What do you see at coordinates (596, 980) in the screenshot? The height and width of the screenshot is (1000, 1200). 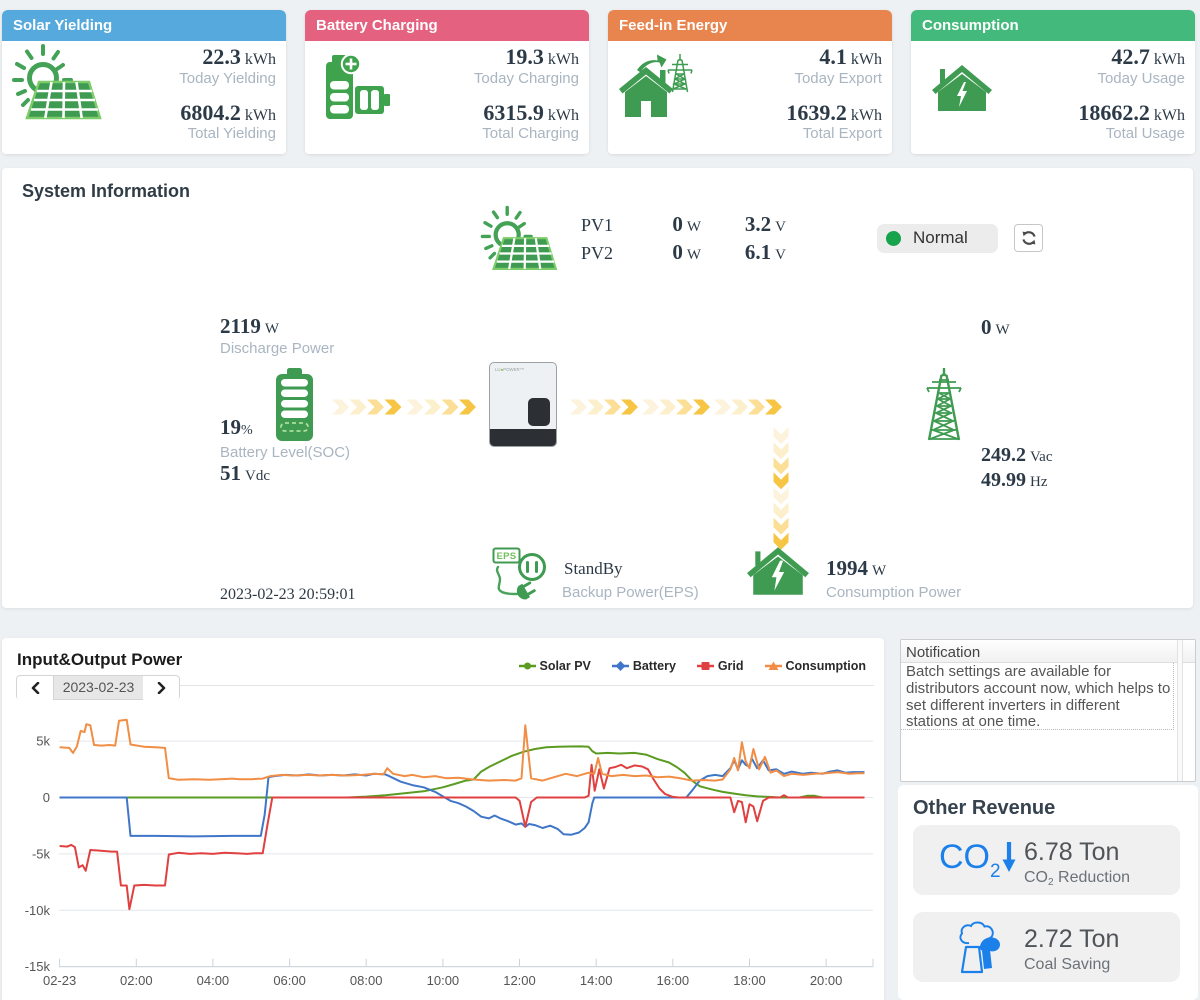 I see `svg-text: 14:00` at bounding box center [596, 980].